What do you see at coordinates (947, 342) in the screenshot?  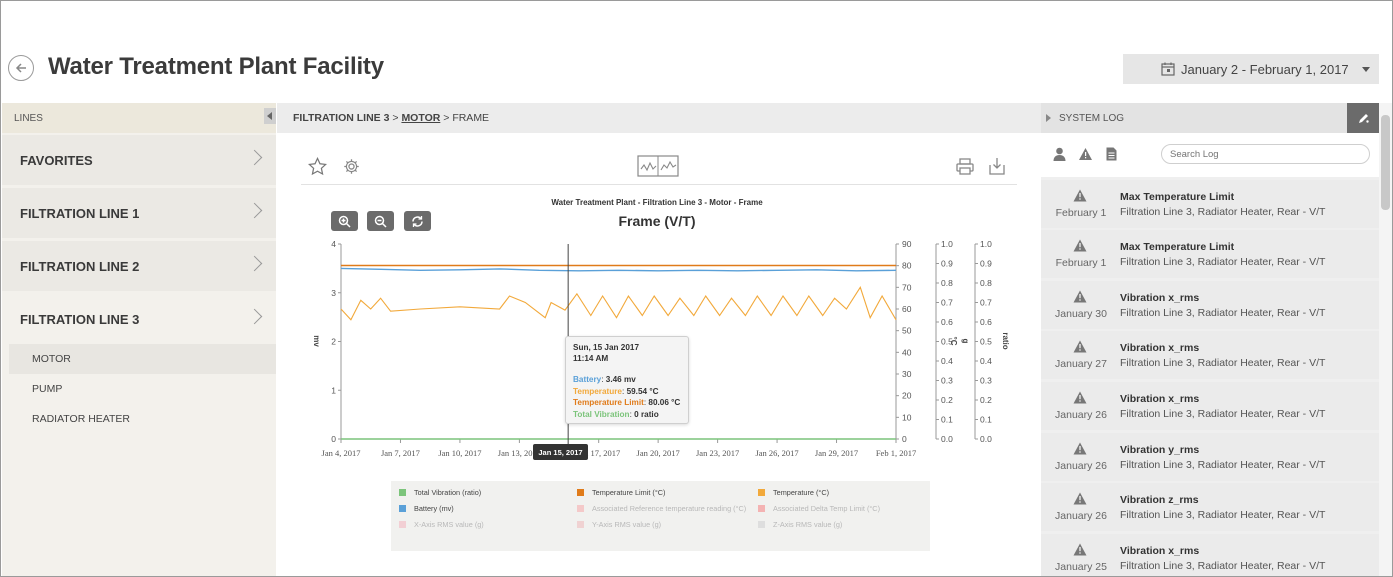 I see `axis-tick-label: 0.5` at bounding box center [947, 342].